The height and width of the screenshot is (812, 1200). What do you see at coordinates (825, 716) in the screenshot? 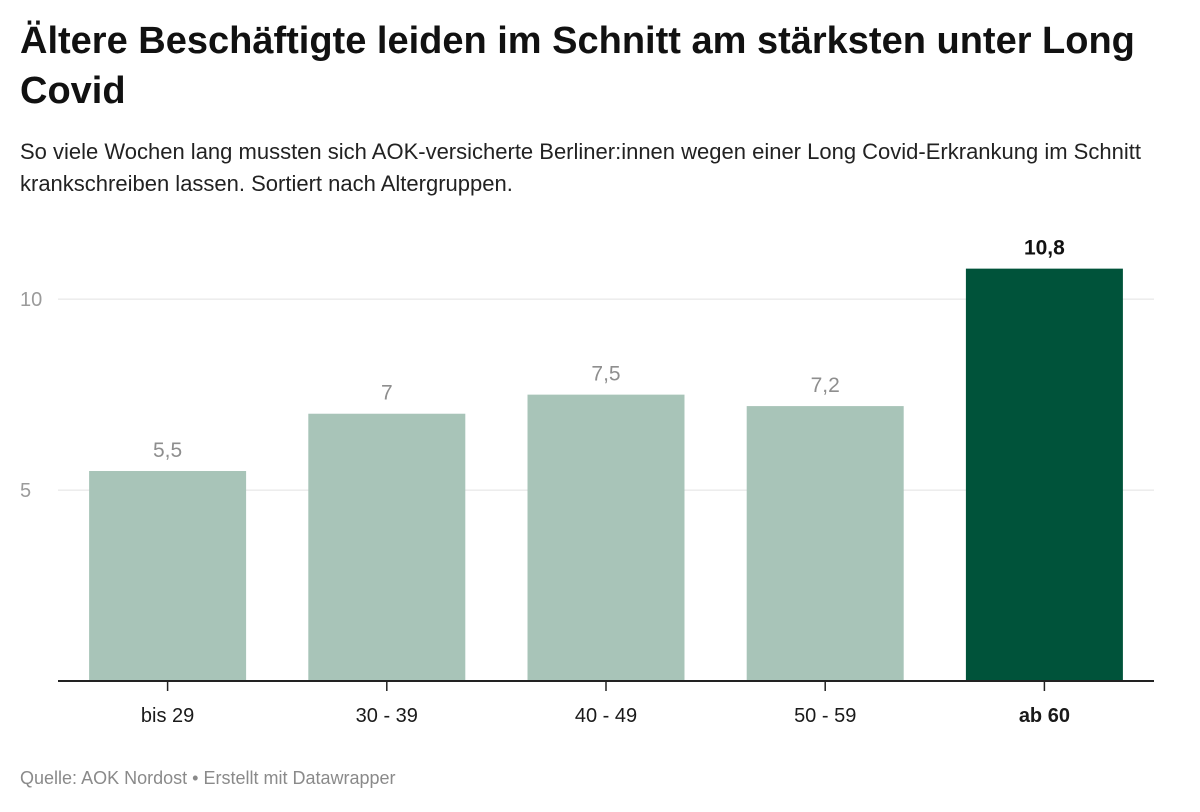
I see `x-tick-label: 50 - 59` at bounding box center [825, 716].